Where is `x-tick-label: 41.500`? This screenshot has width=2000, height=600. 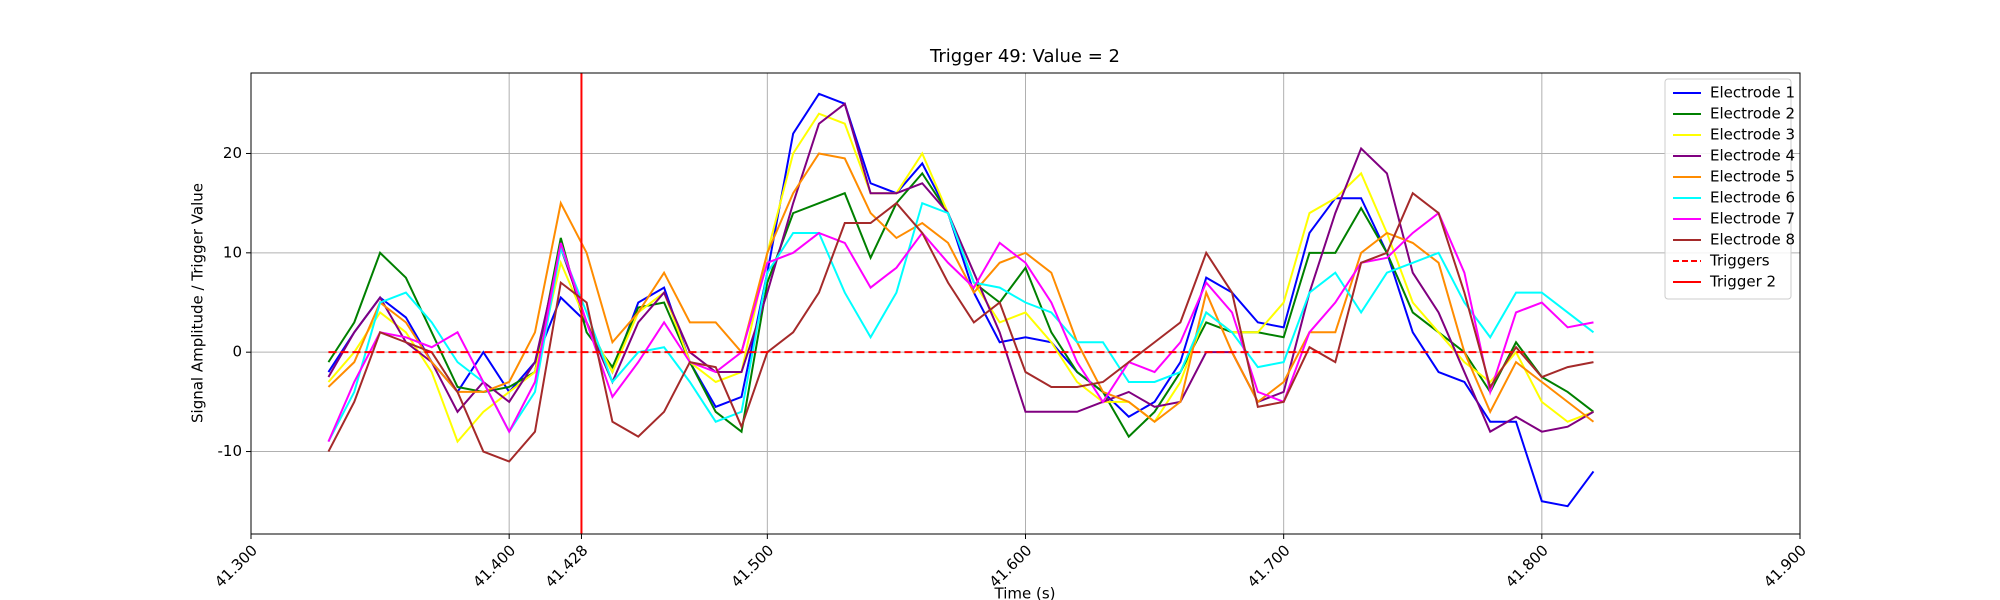
x-tick-label: 41.500 is located at coordinates (752, 566).